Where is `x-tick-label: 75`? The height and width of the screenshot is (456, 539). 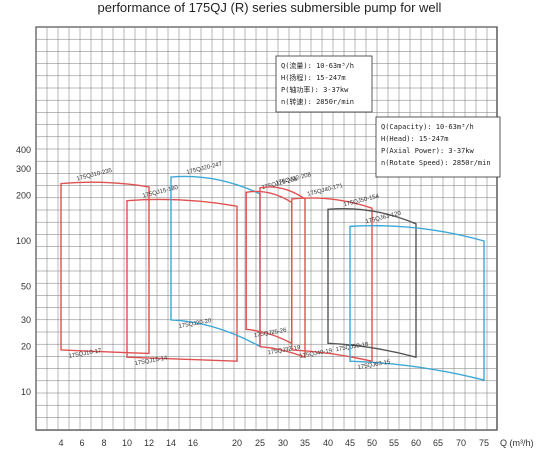
x-tick-label: 75 is located at coordinates (484, 443).